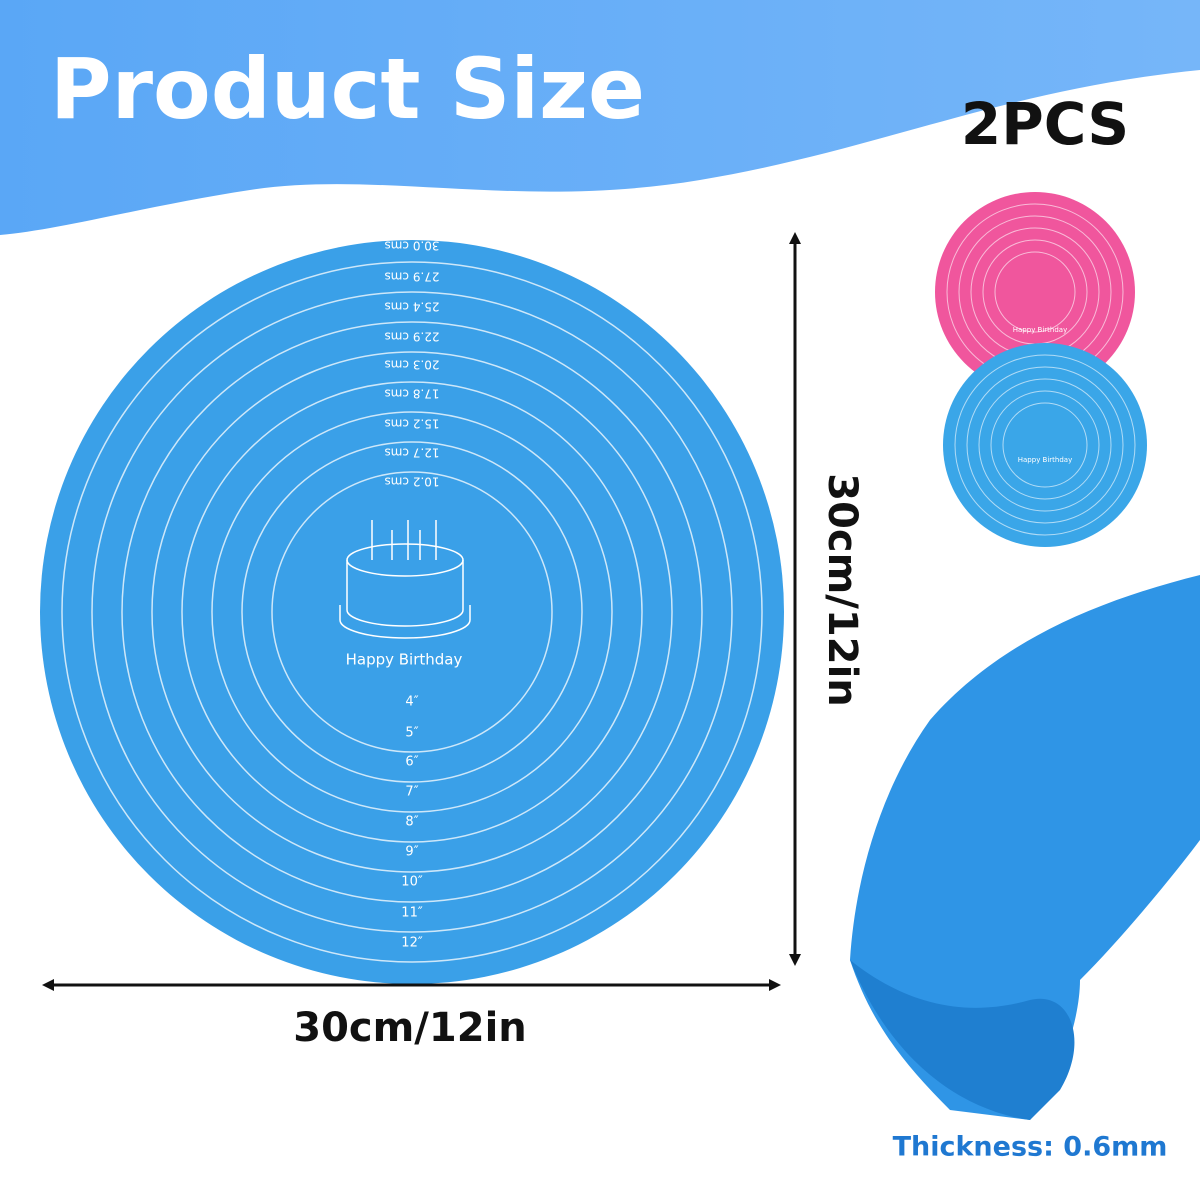 The height and width of the screenshot is (1200, 1200). Describe the element at coordinates (1045, 460) in the screenshot. I see `blue-mat-text: Happy Birthday` at that location.